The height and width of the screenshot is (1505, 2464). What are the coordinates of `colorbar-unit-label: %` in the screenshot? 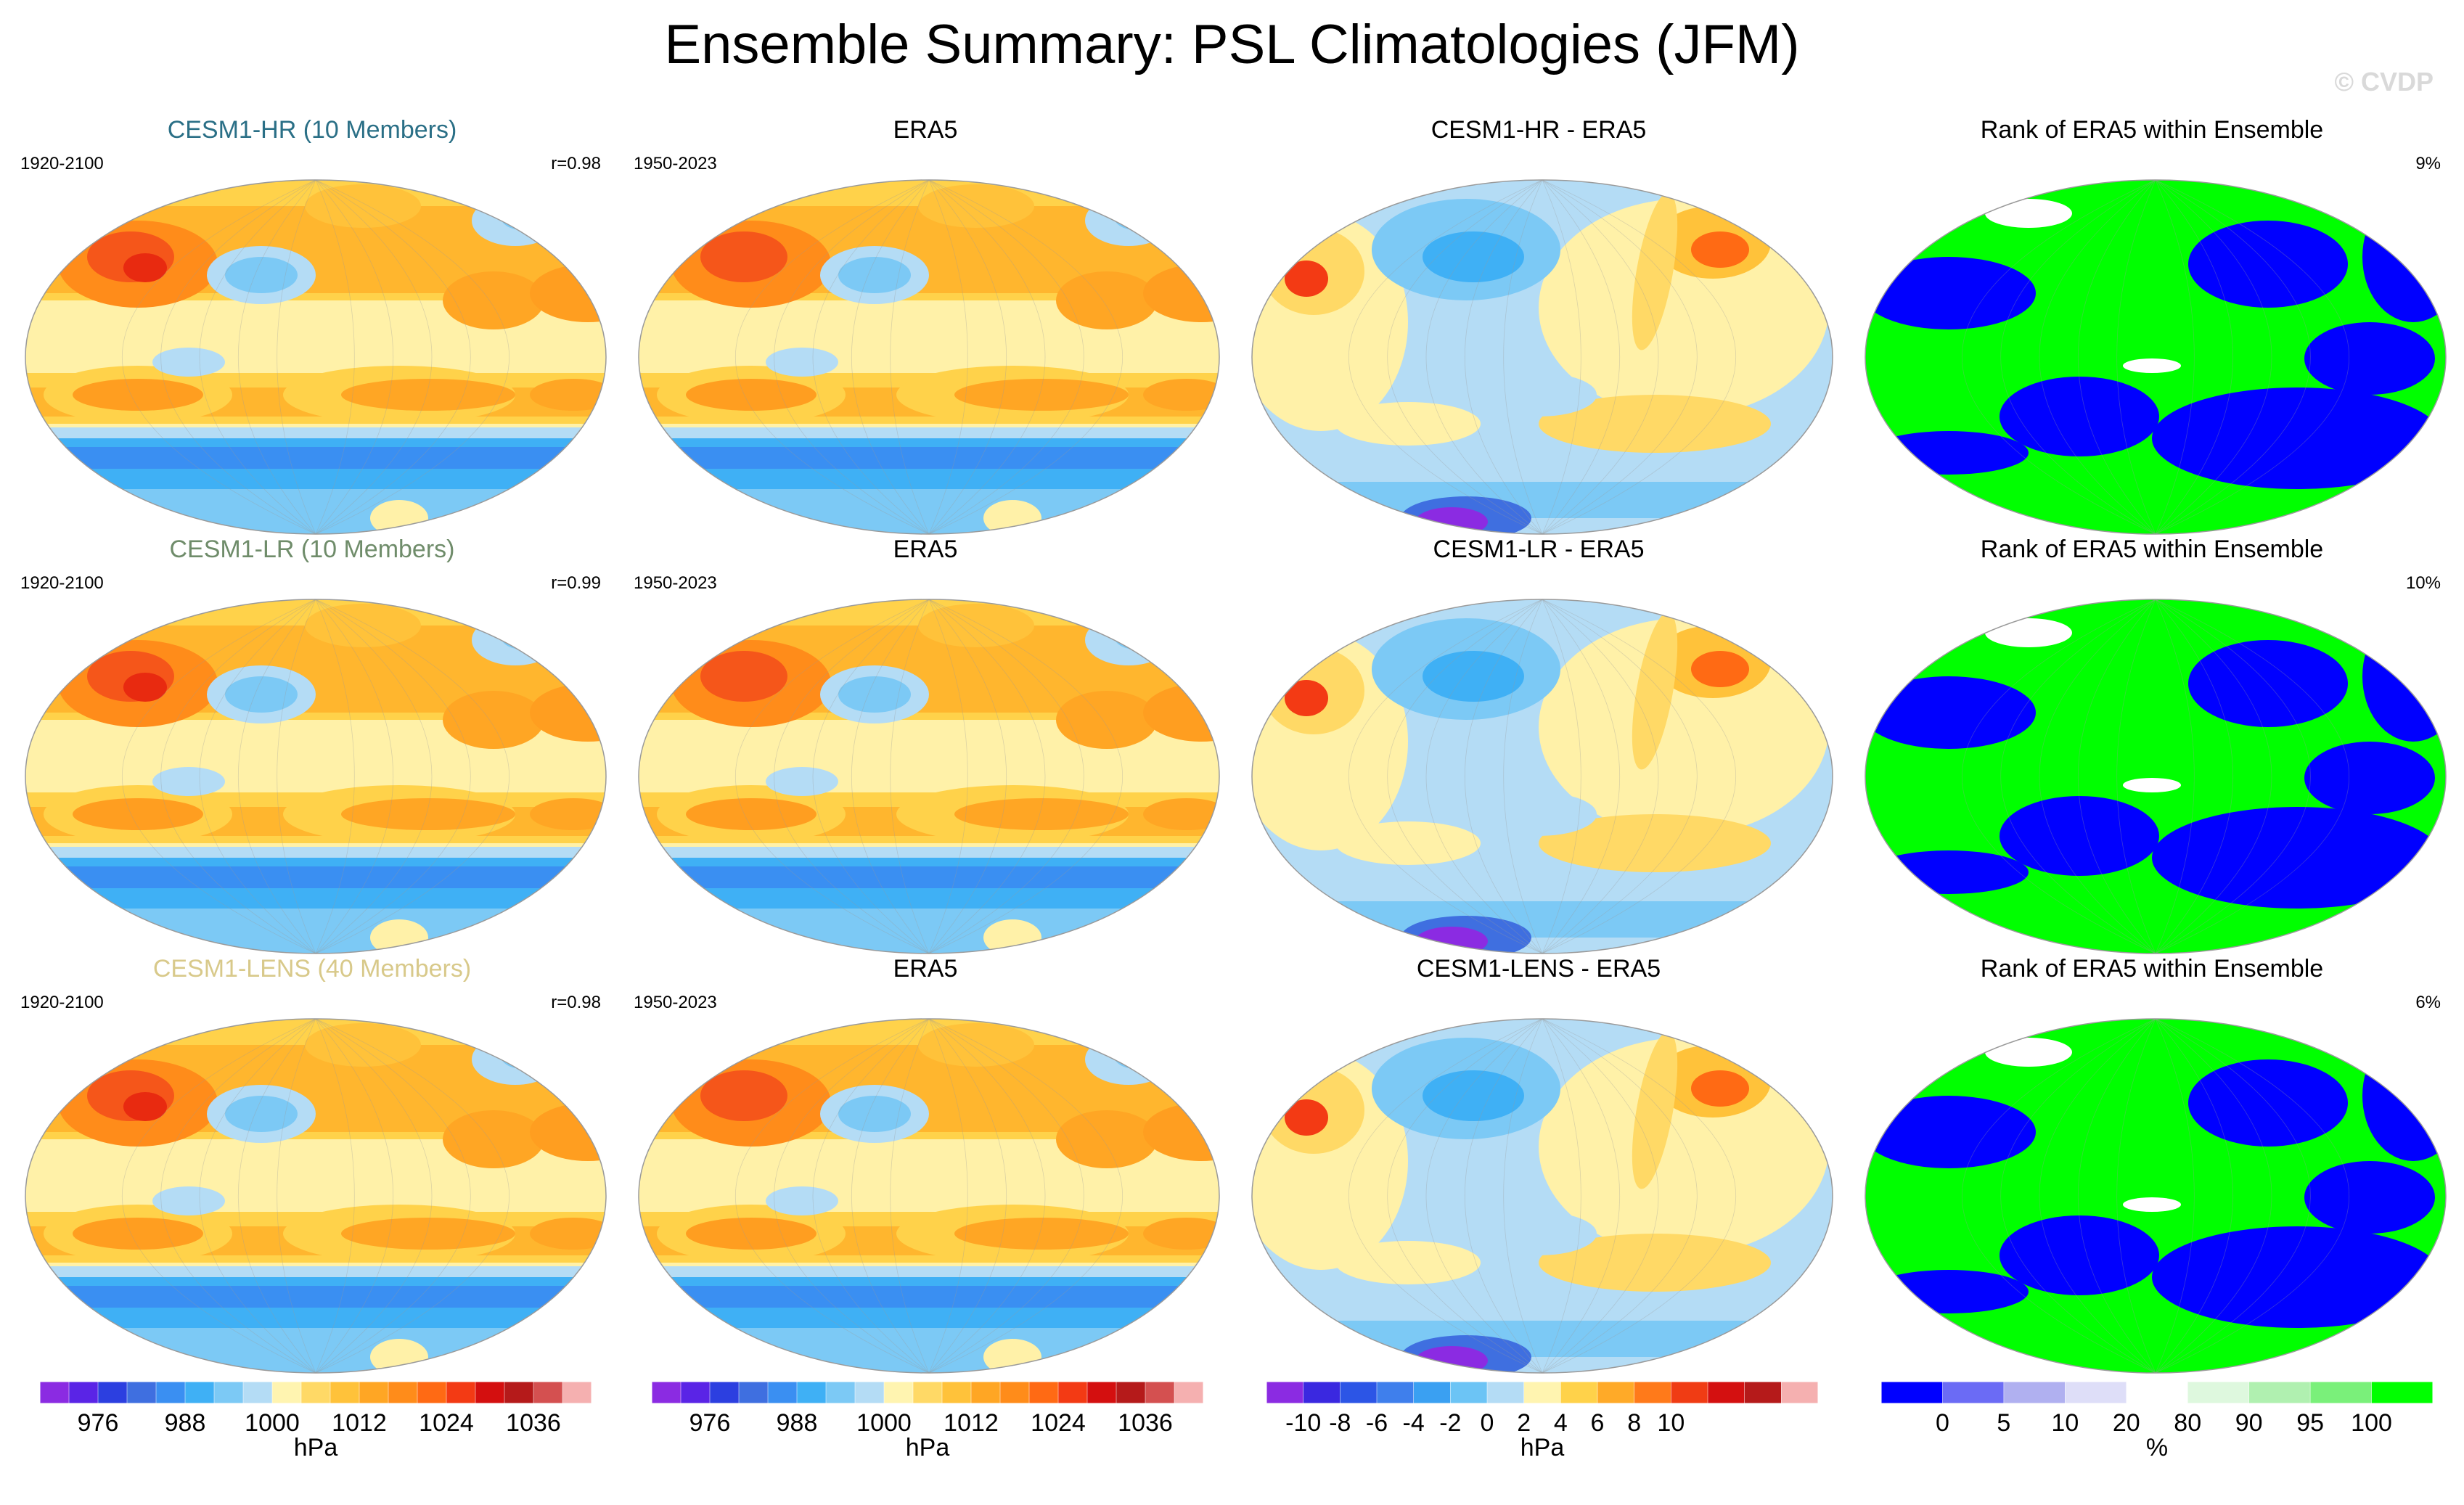 It's located at (2157, 1447).